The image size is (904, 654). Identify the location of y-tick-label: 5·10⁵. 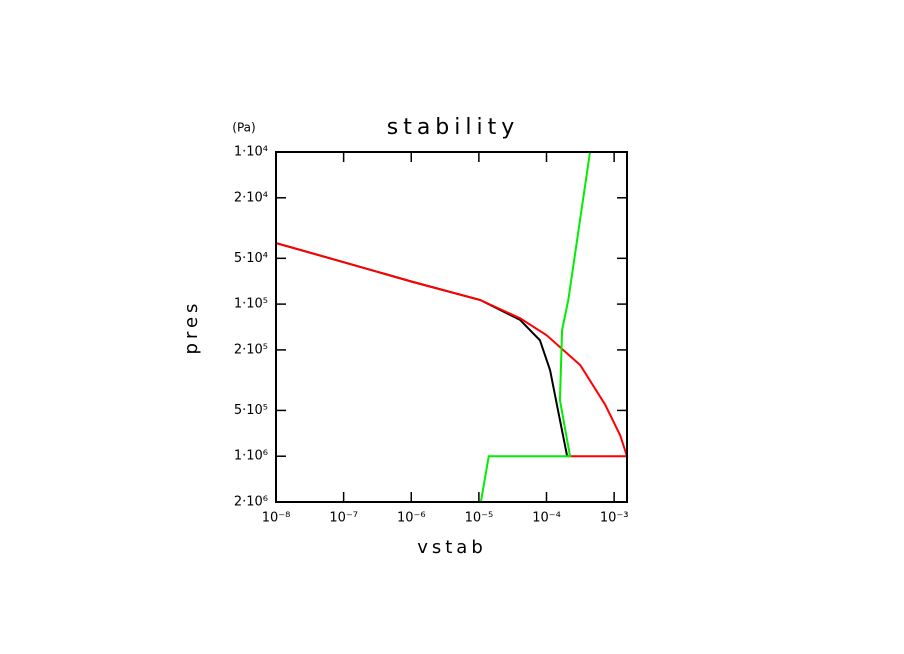
(251, 410).